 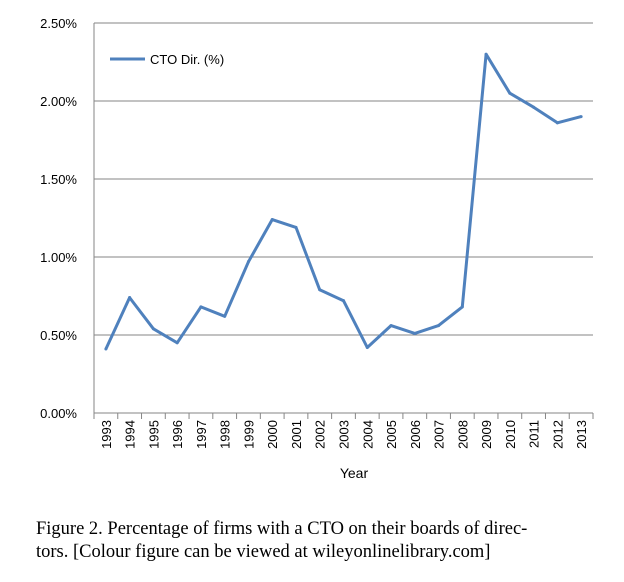 What do you see at coordinates (58, 179) in the screenshot?
I see `y-tick-label: 1.50%` at bounding box center [58, 179].